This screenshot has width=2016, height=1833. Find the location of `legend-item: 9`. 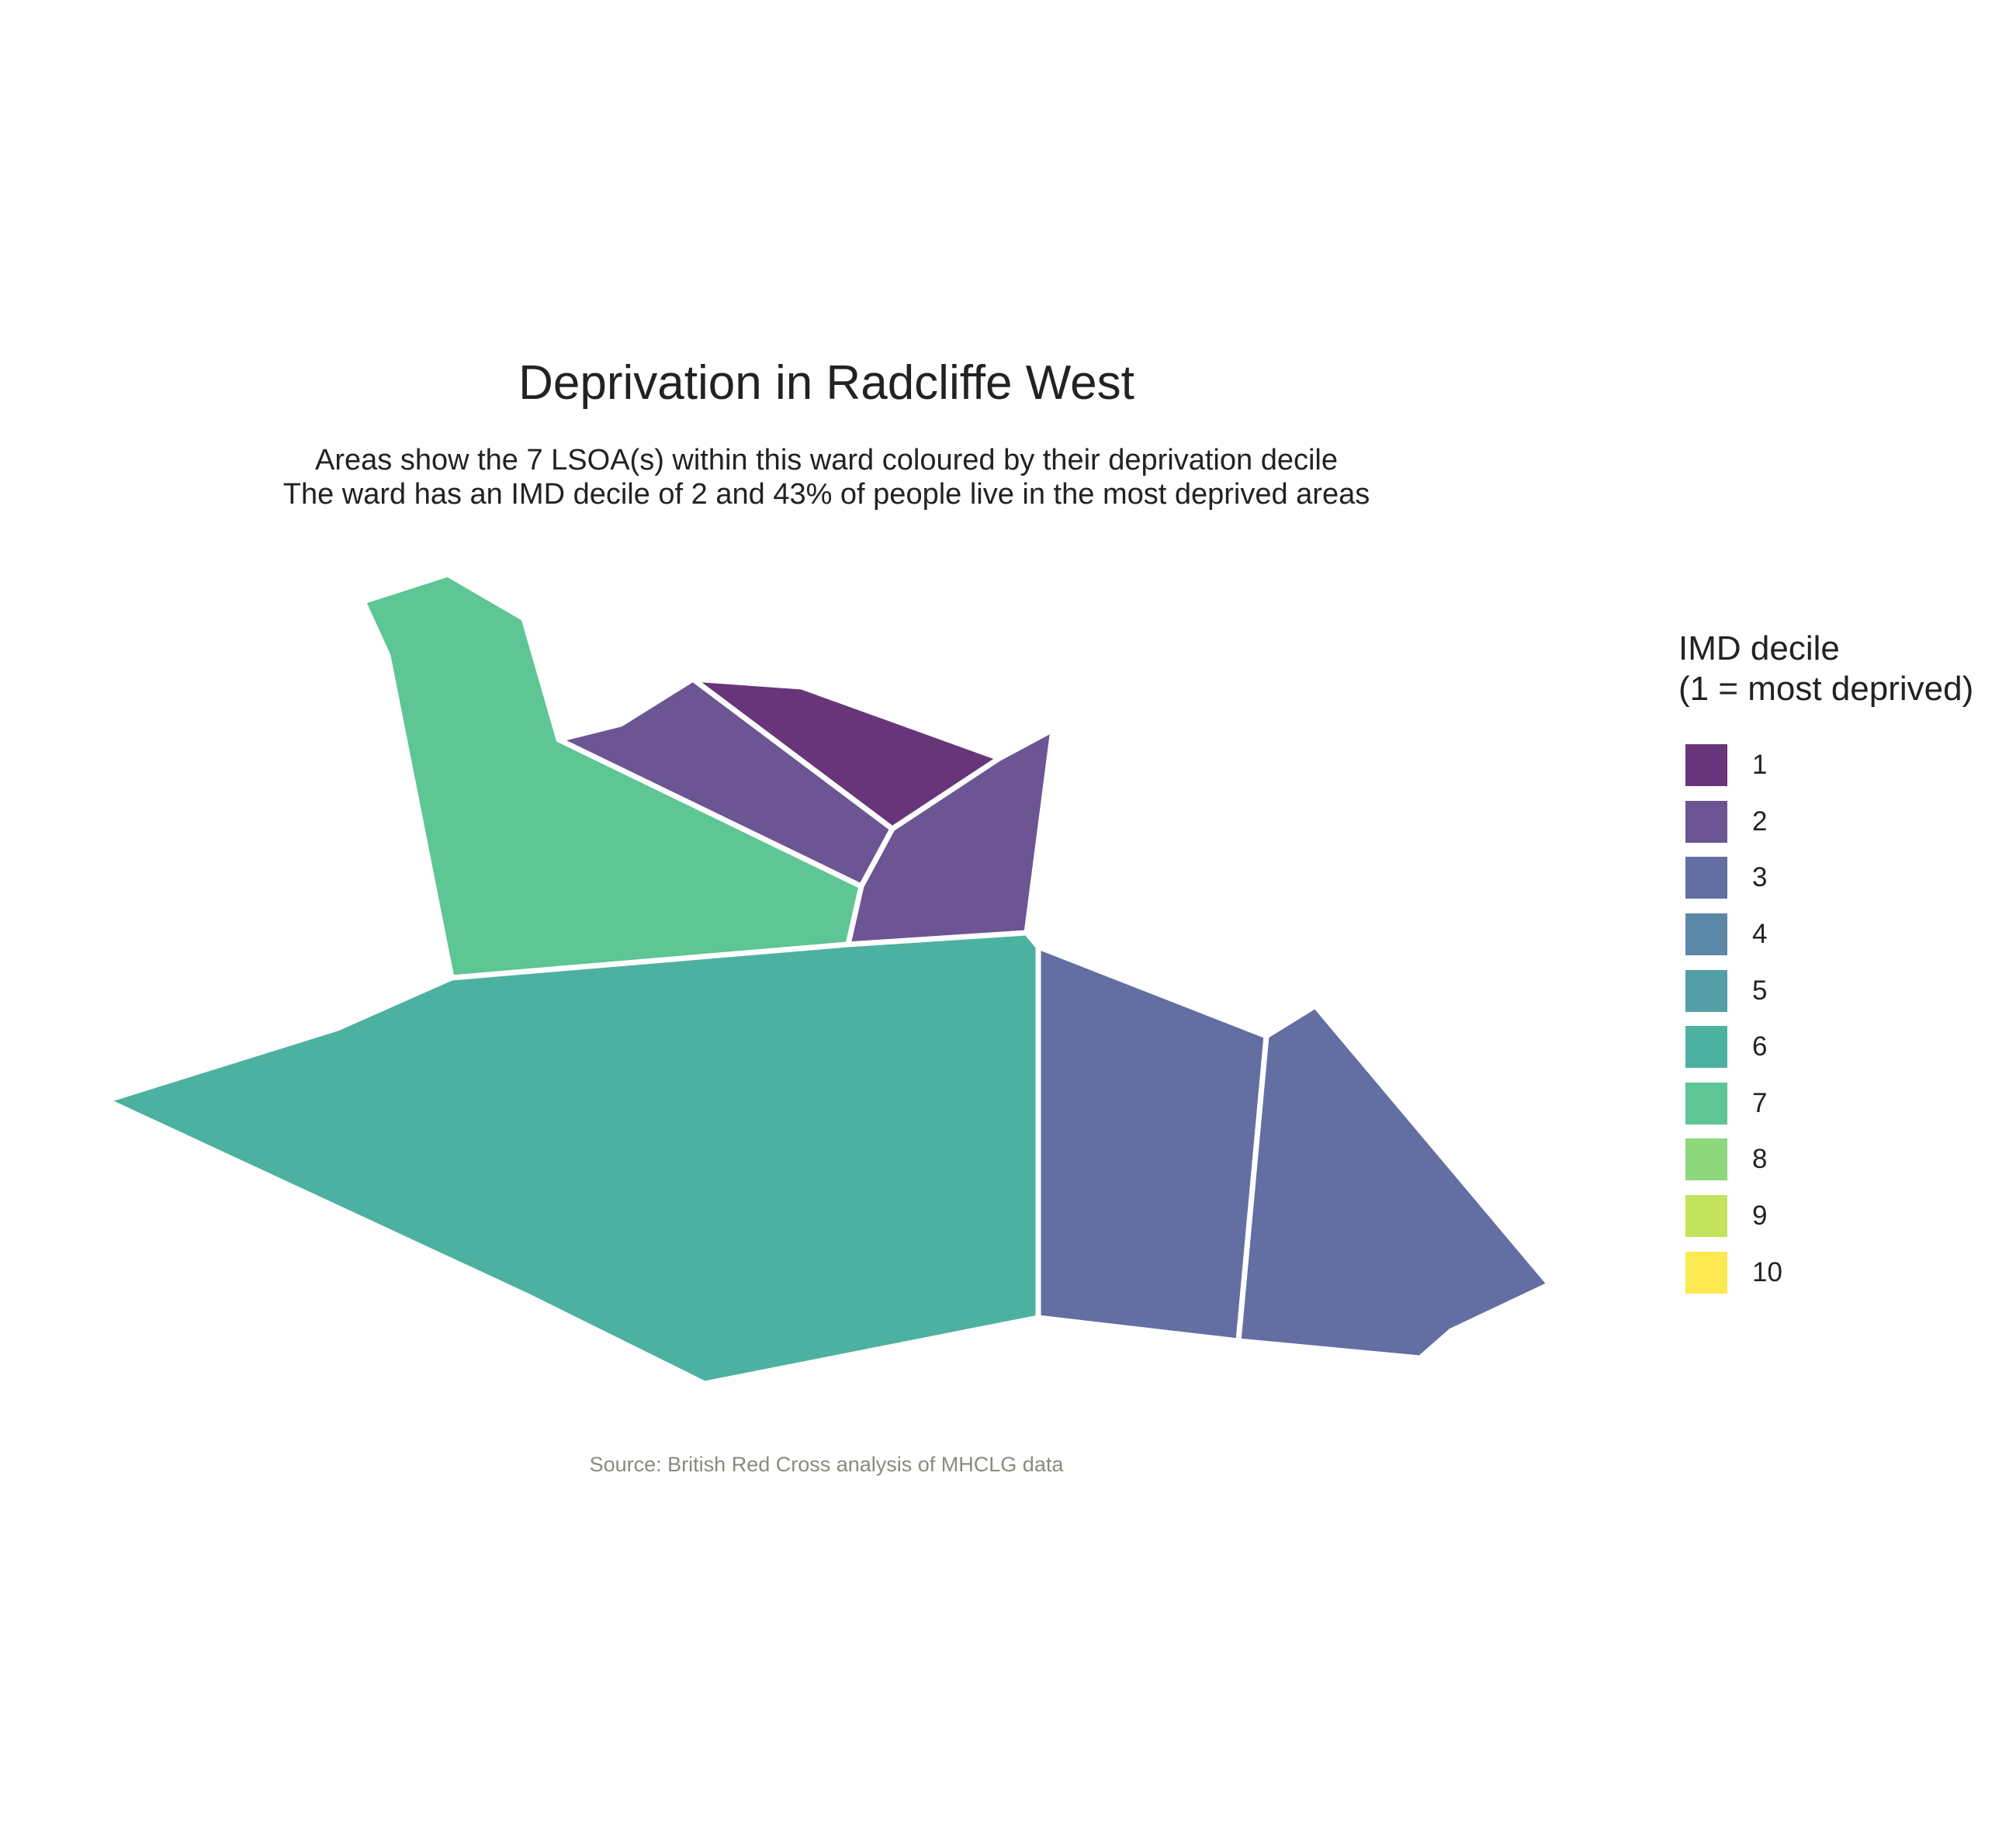

legend-item: 9 is located at coordinates (1825, 1216).